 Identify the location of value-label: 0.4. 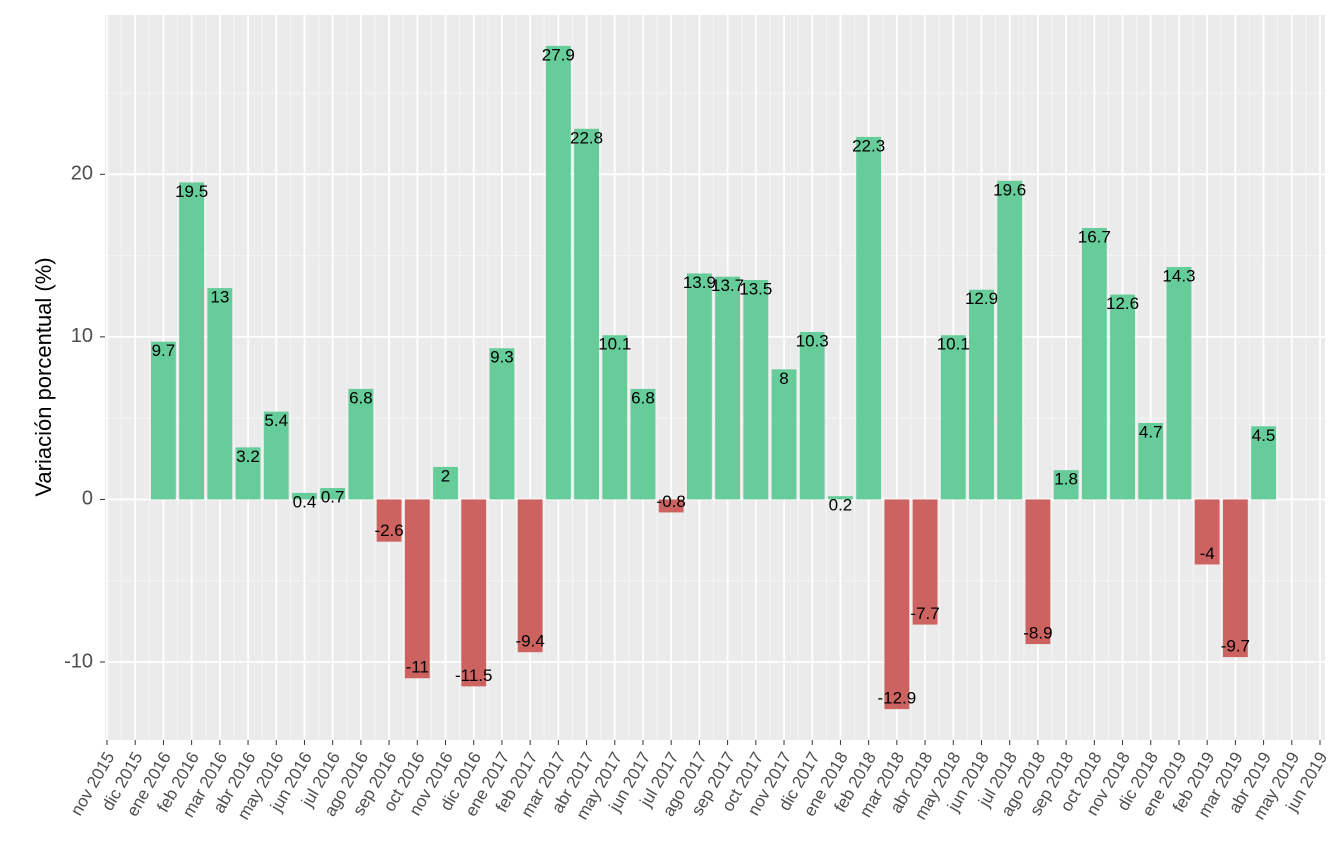
(305, 501).